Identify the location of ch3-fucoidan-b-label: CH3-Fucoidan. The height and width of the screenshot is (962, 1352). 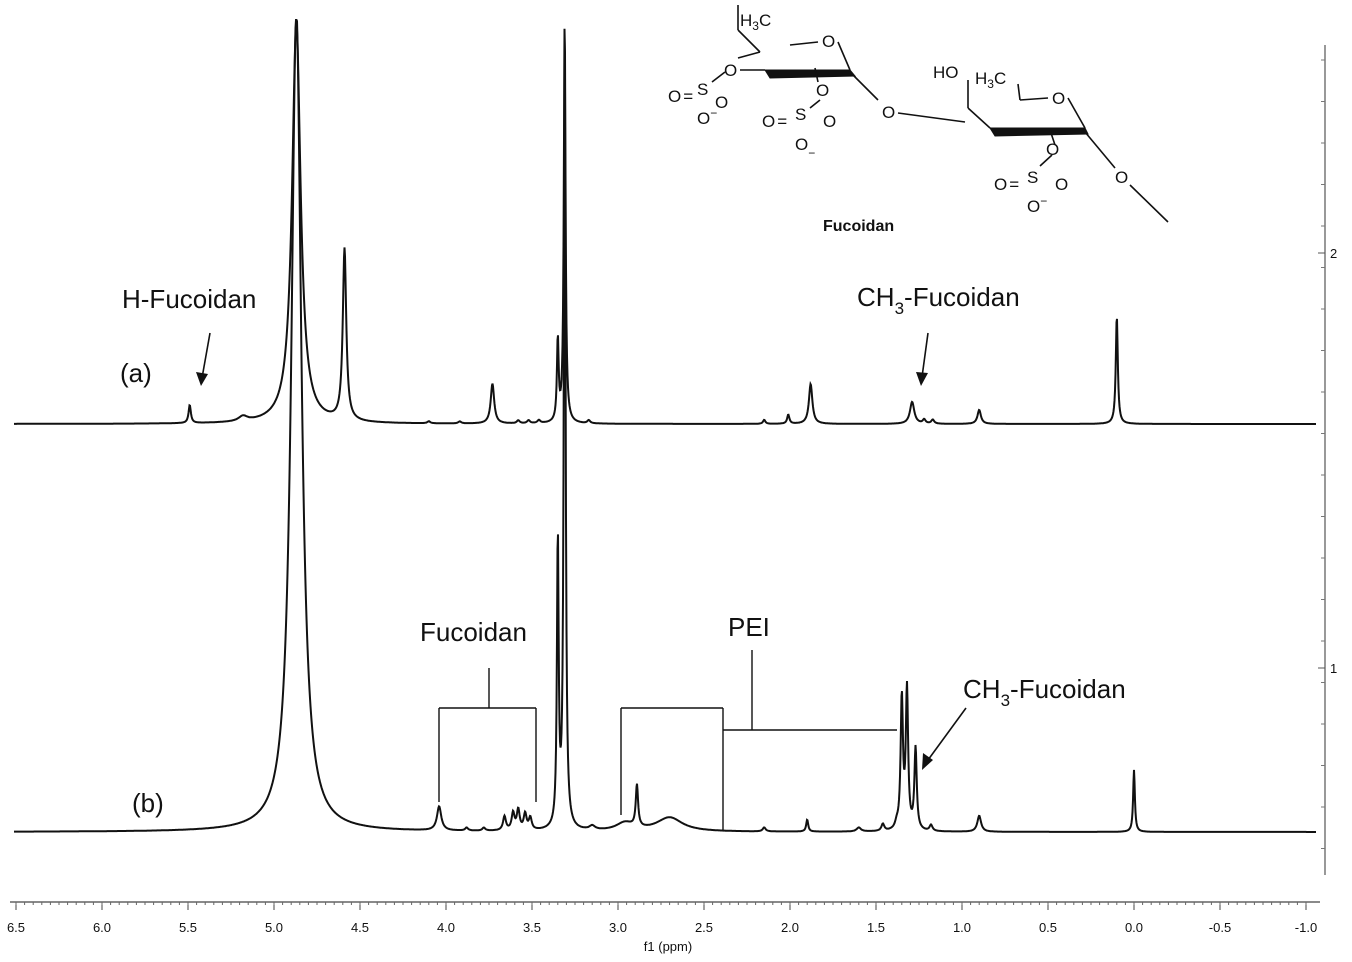
(1044, 692).